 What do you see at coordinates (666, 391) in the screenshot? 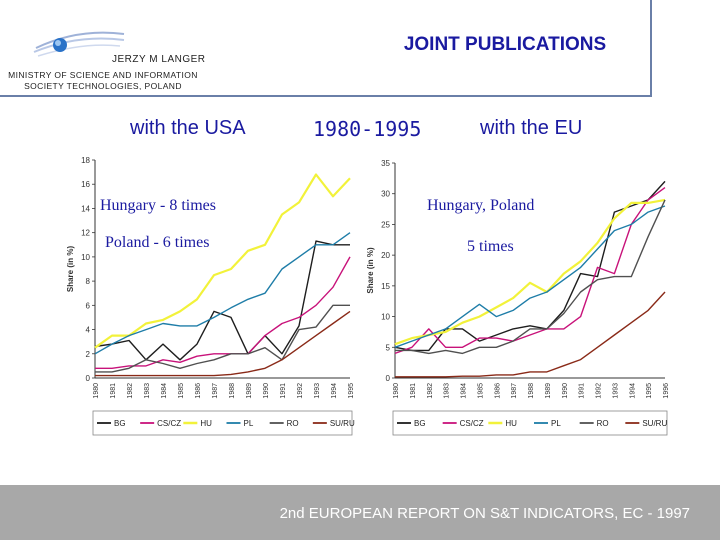
I see `x-tick-label: 1996` at bounding box center [666, 391].